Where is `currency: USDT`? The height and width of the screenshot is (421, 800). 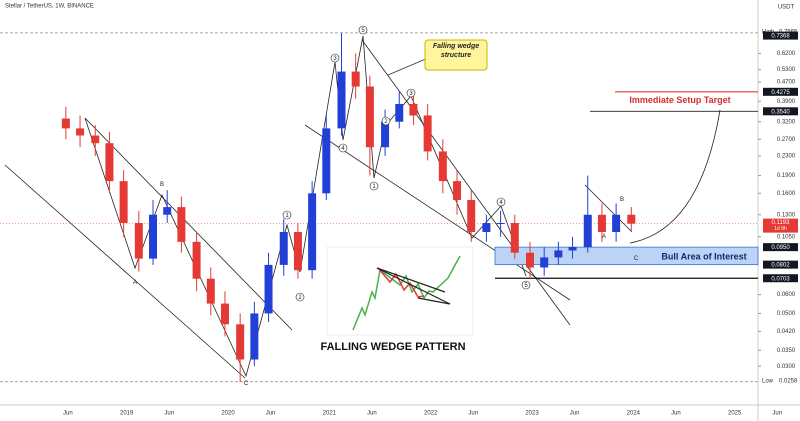 currency: USDT is located at coordinates (786, 8).